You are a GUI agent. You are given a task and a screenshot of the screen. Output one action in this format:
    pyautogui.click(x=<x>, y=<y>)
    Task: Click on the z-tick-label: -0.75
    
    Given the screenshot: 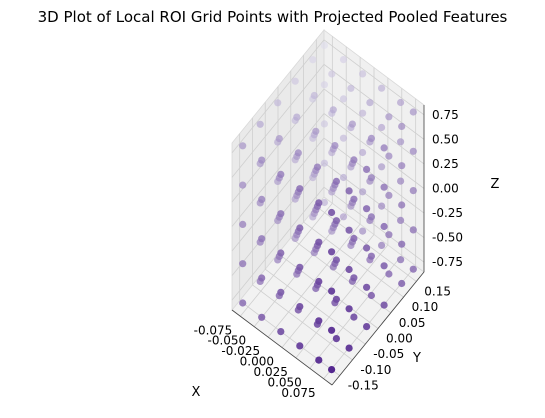 What is the action you would take?
    pyautogui.click(x=447, y=262)
    